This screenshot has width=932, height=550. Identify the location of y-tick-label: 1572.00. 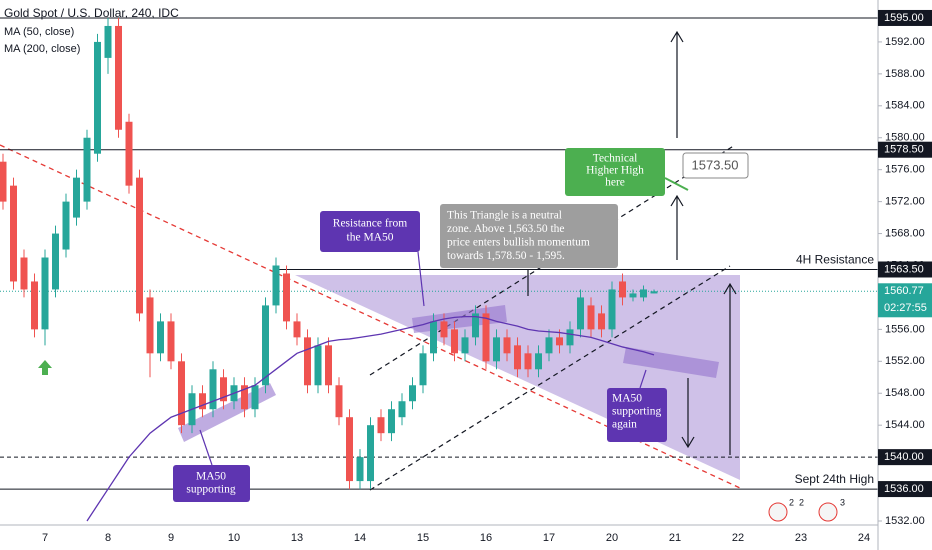
(905, 202).